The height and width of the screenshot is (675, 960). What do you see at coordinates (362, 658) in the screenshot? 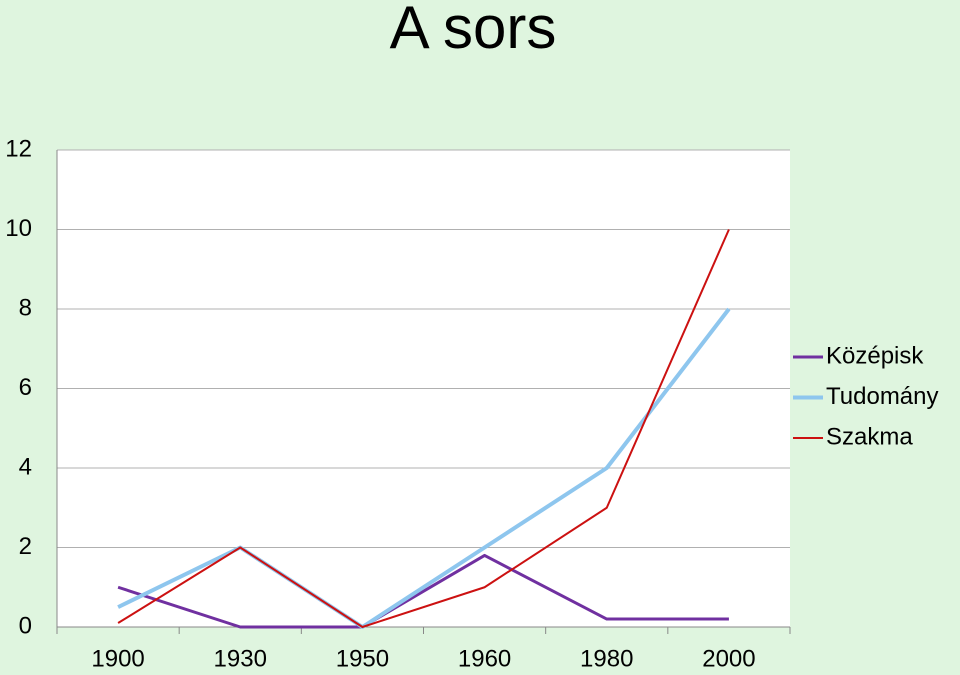
I see `x-tick-label: 1950` at bounding box center [362, 658].